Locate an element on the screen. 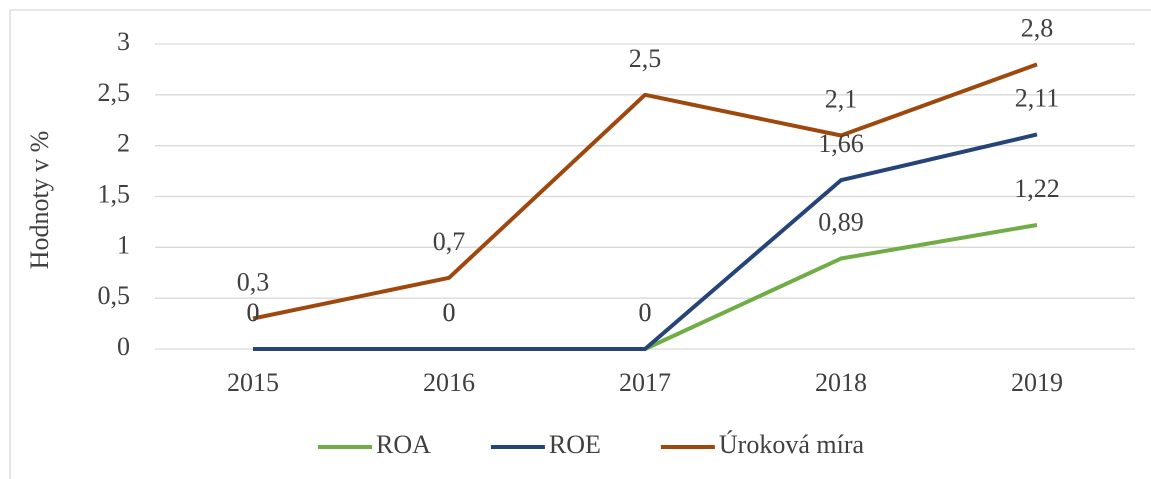  y-tick-label: 3 is located at coordinates (123, 41).